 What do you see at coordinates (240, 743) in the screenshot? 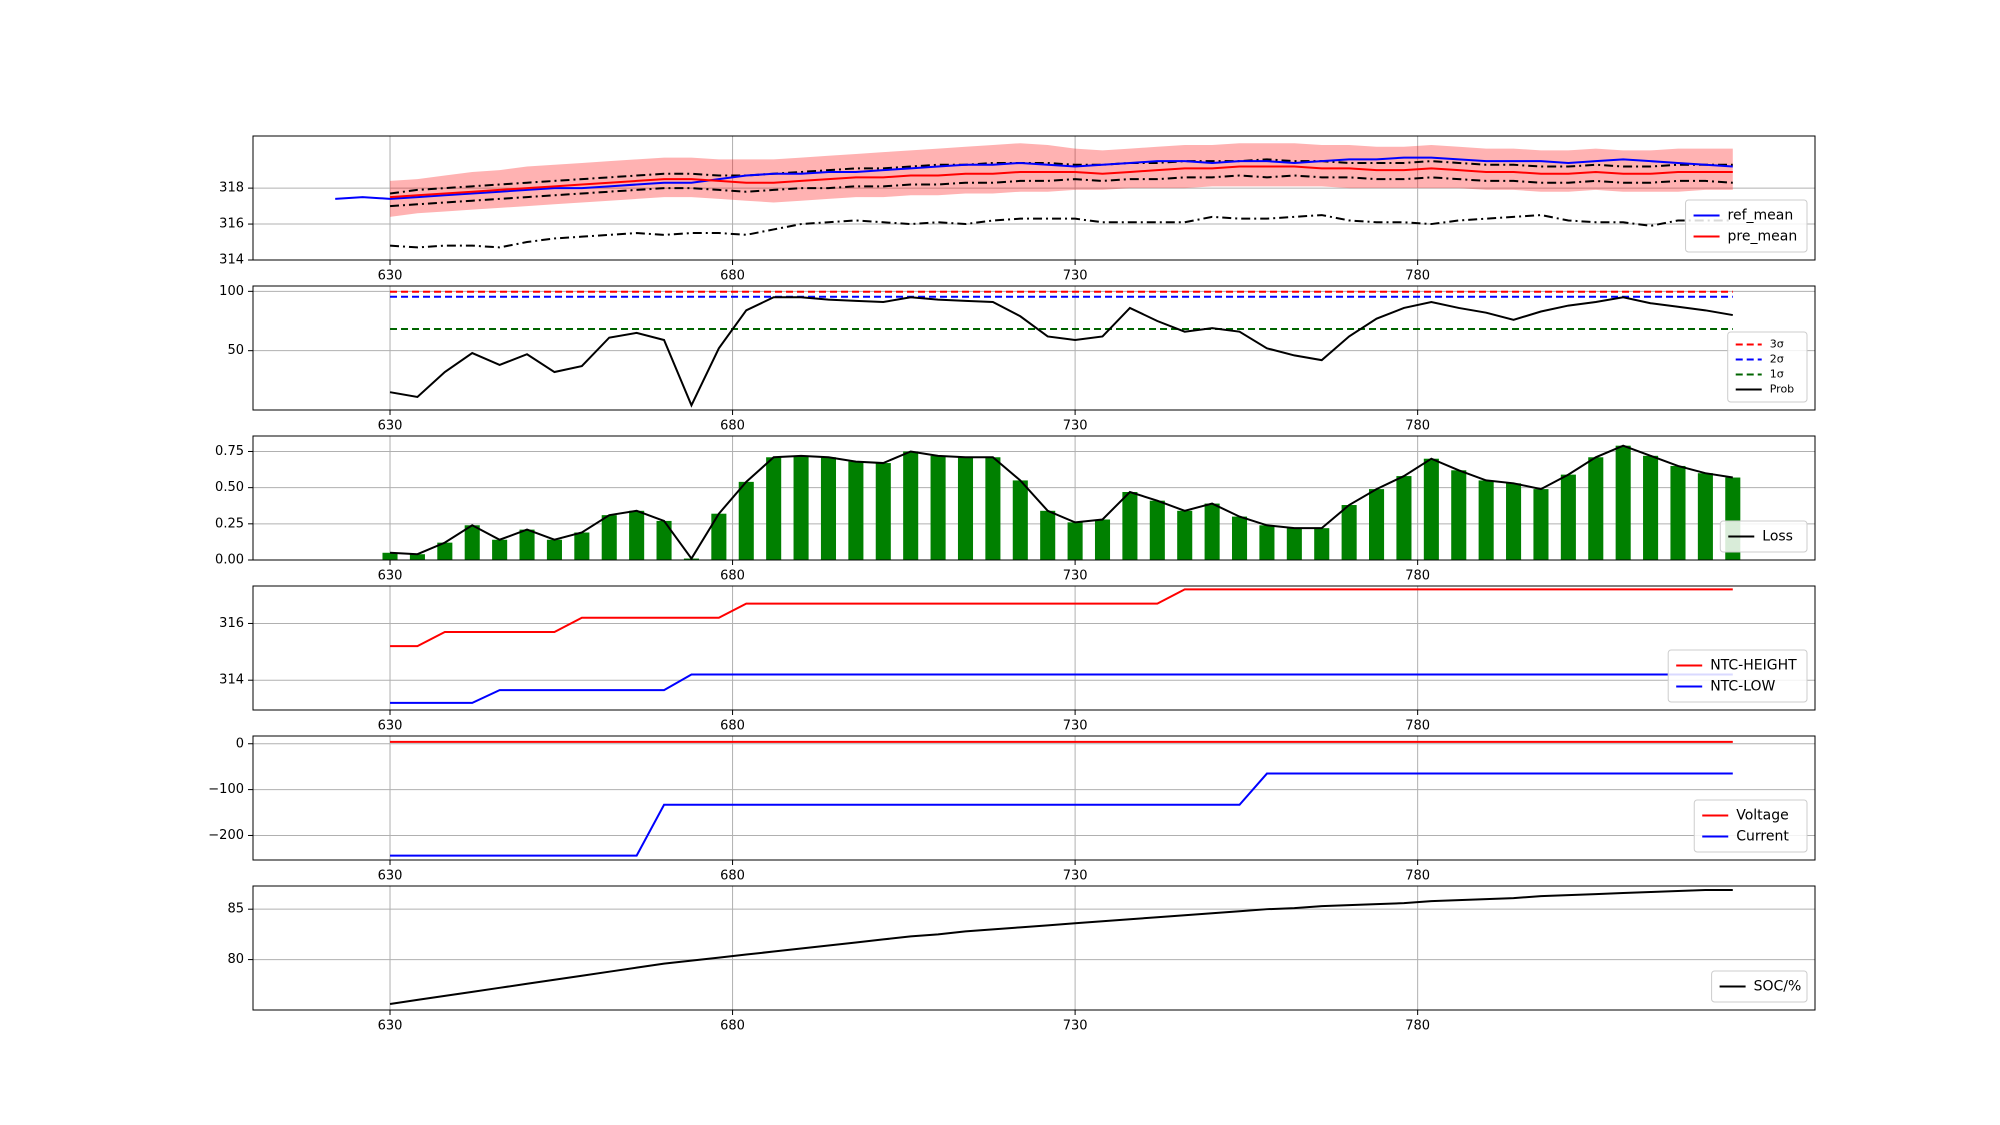
I see `y-tick-label: 0` at bounding box center [240, 743].